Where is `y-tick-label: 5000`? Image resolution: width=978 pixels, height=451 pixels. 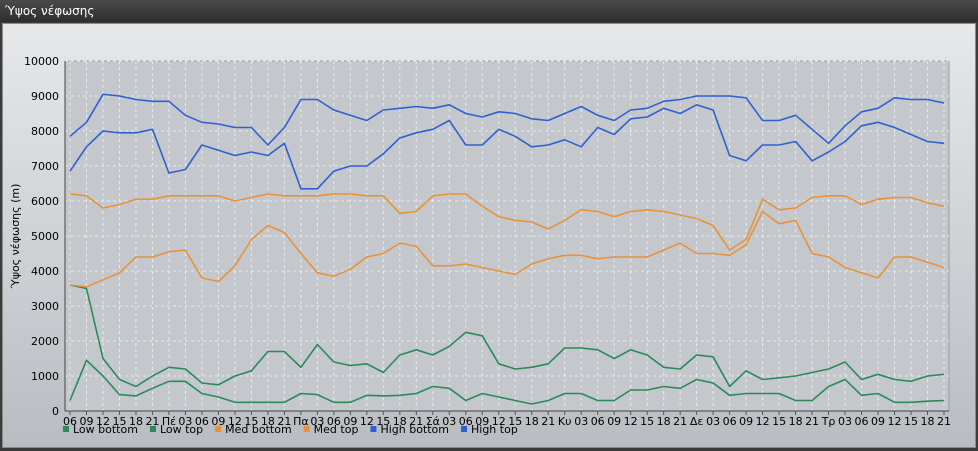
y-tick-label: 5000 is located at coordinates (45, 236).